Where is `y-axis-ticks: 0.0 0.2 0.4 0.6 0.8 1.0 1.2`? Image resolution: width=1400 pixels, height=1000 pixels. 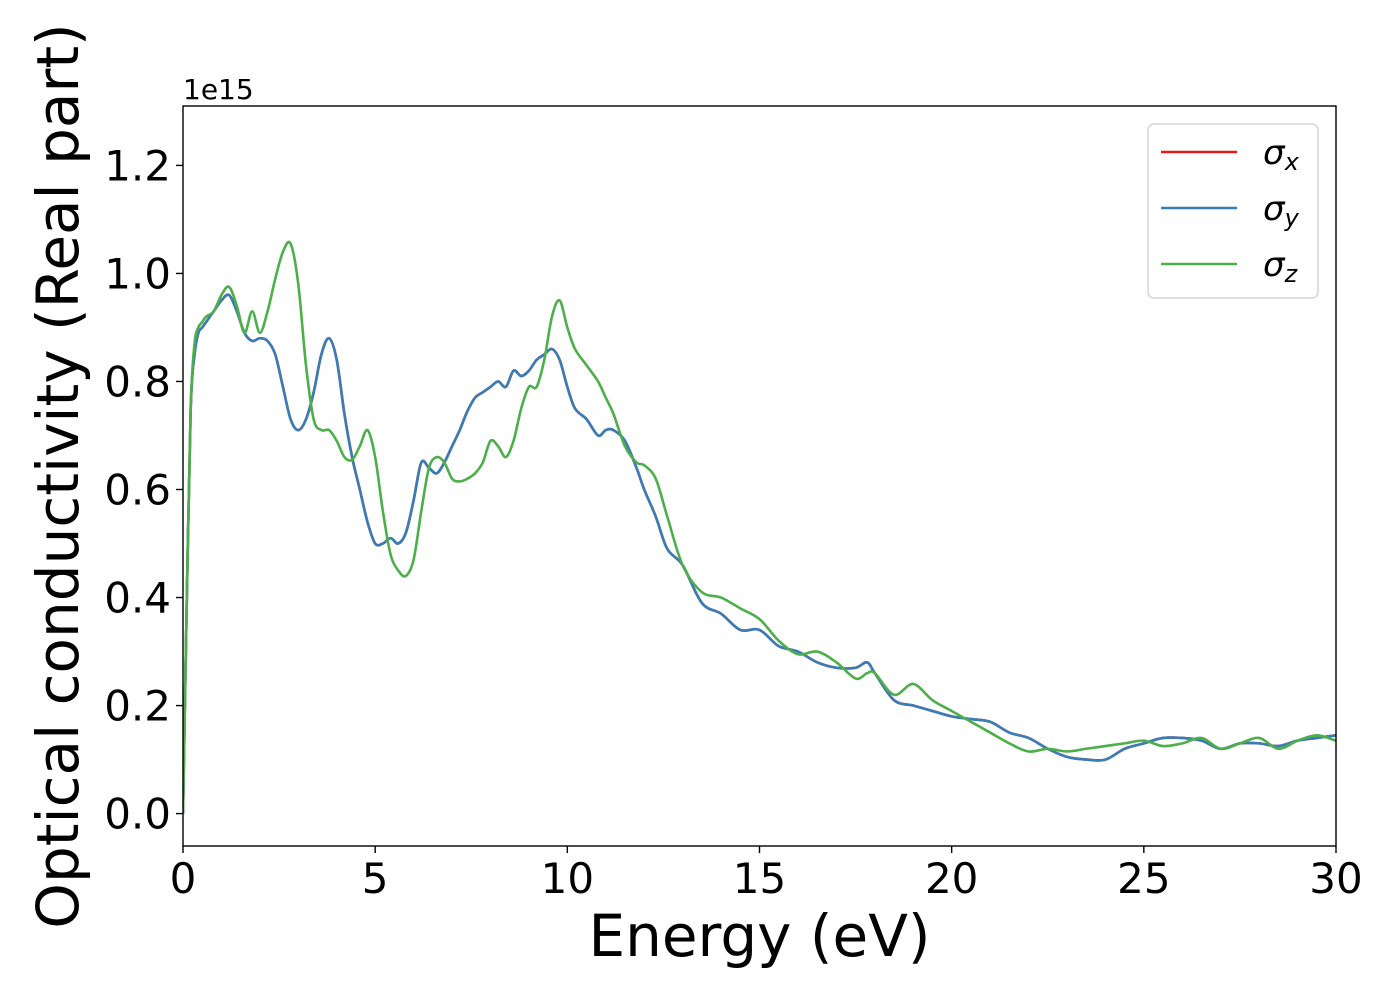 y-axis-ticks: 0.0 0.2 0.4 0.6 0.8 1.0 1.2 is located at coordinates (143, 490).